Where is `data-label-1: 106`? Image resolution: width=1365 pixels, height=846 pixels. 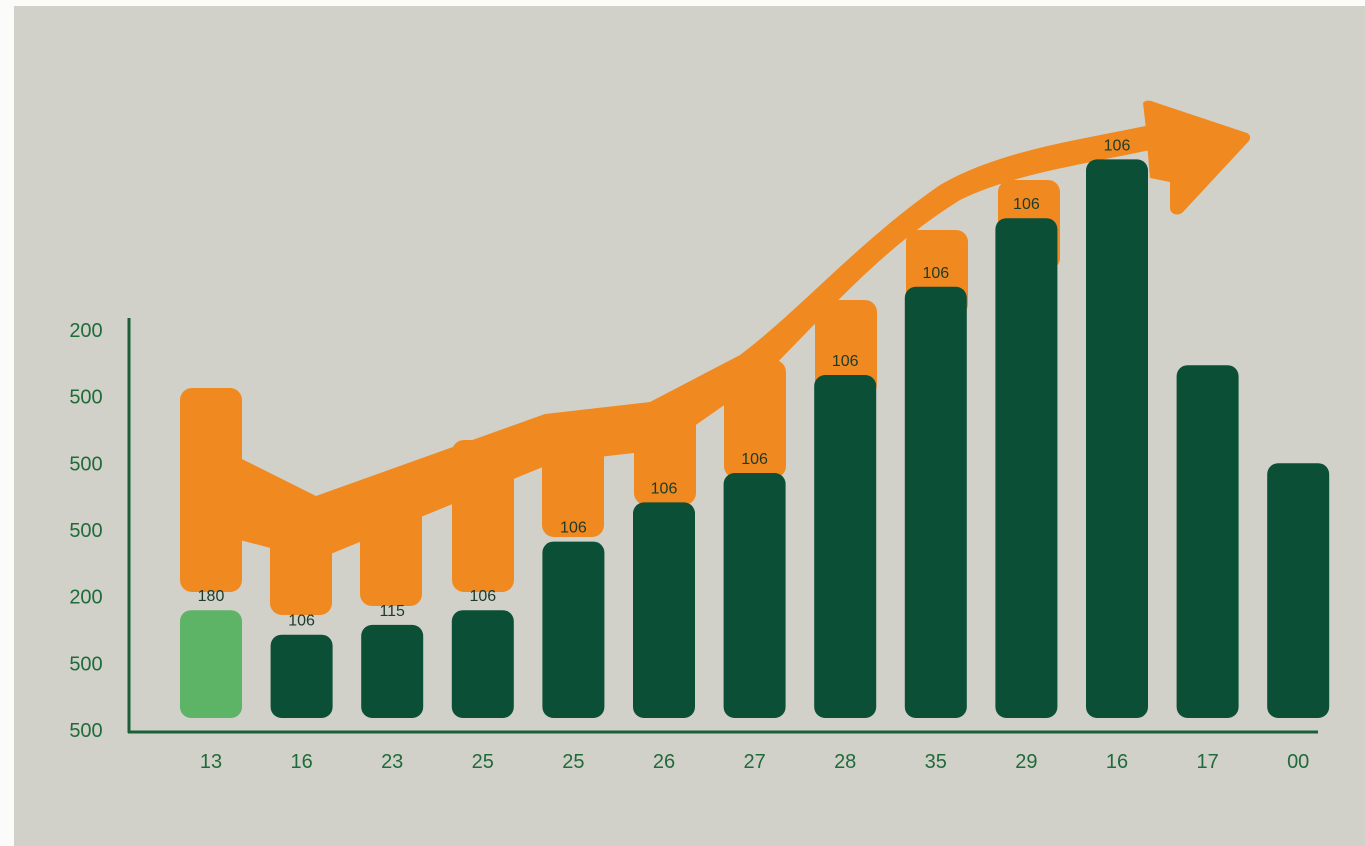 data-label-1: 106 is located at coordinates (301, 621).